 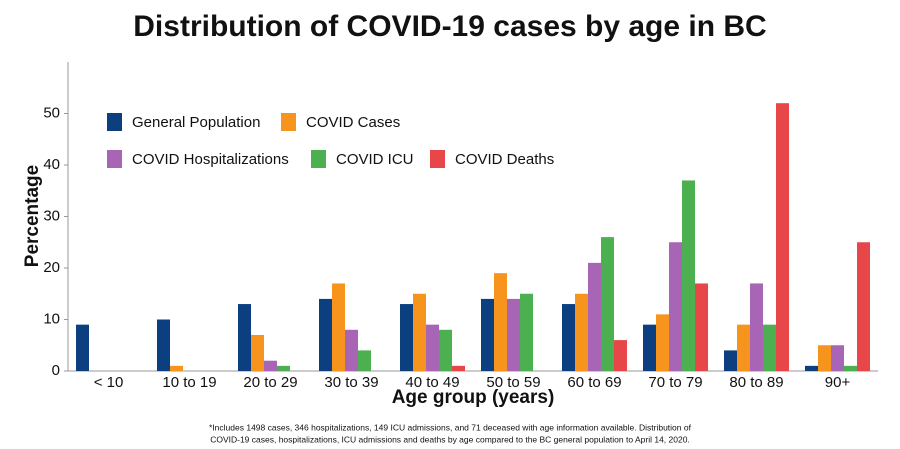 What do you see at coordinates (51, 318) in the screenshot?
I see `y-tick-label: 10` at bounding box center [51, 318].